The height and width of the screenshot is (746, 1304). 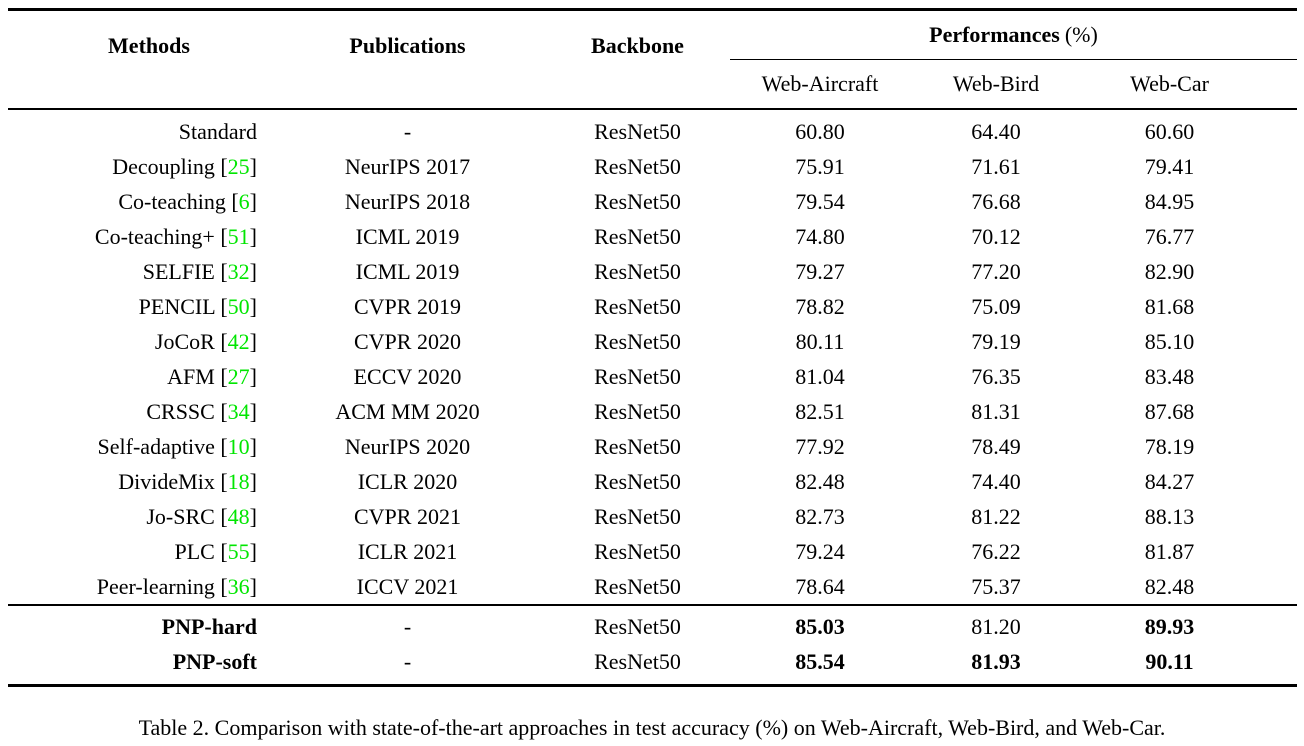 What do you see at coordinates (820, 271) in the screenshot?
I see `value-cell-web-aircraft: 79.27` at bounding box center [820, 271].